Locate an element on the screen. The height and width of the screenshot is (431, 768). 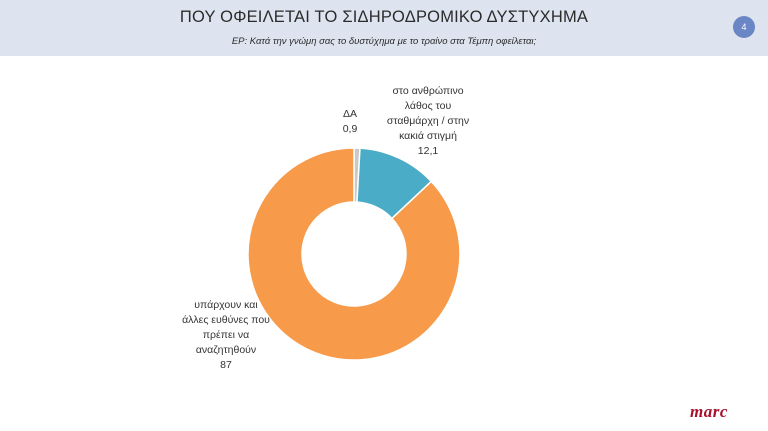
slice-other-responsibilities is located at coordinates (354, 254).